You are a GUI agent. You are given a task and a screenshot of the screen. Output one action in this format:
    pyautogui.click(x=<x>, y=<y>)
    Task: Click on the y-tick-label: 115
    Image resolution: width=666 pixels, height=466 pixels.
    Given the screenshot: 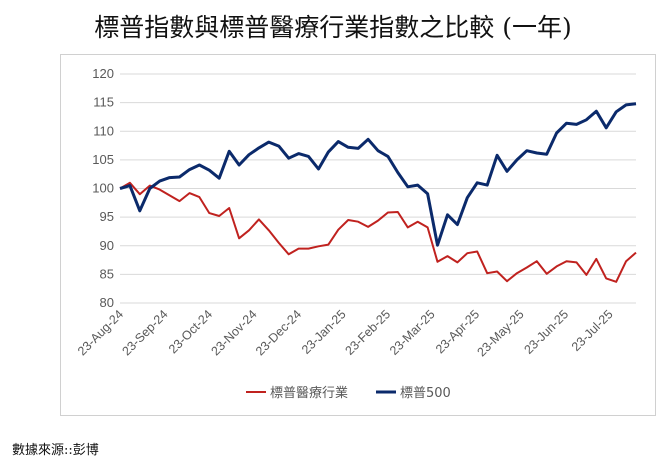 What is the action you would take?
    pyautogui.click(x=103, y=102)
    